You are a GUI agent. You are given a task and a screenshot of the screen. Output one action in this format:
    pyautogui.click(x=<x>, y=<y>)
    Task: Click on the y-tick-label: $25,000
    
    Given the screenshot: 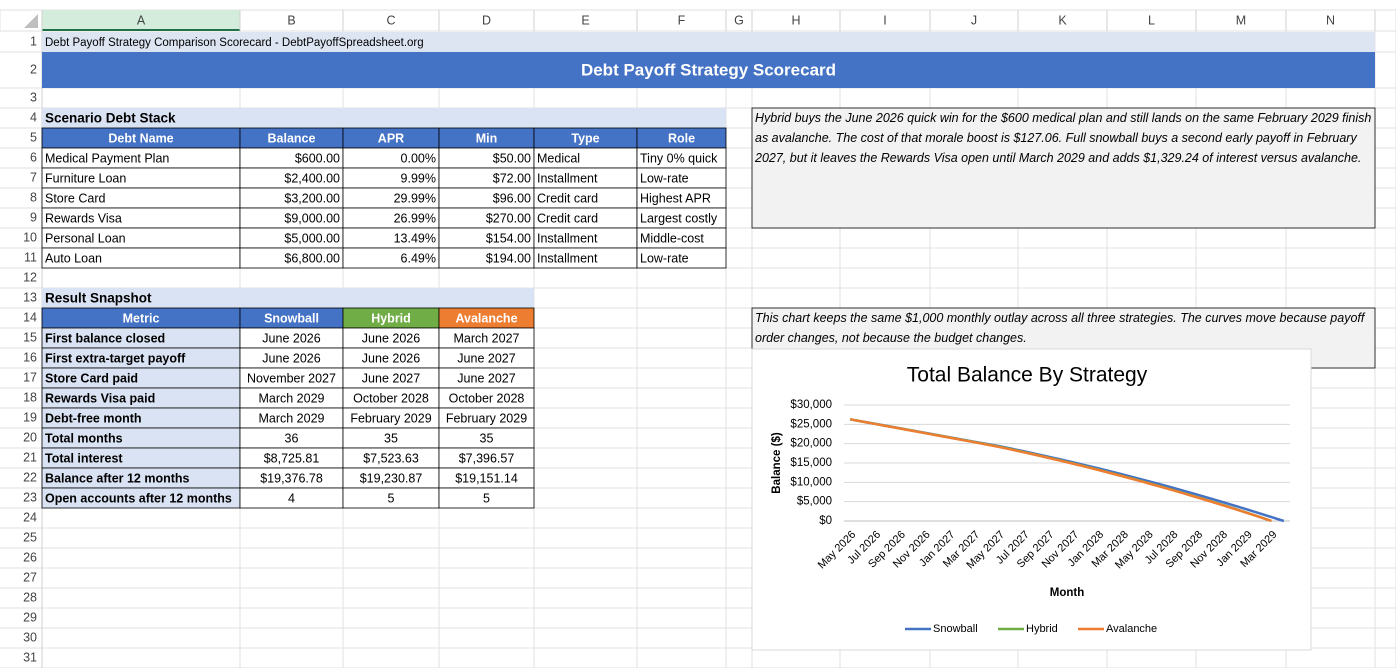 What is the action you would take?
    pyautogui.click(x=811, y=424)
    